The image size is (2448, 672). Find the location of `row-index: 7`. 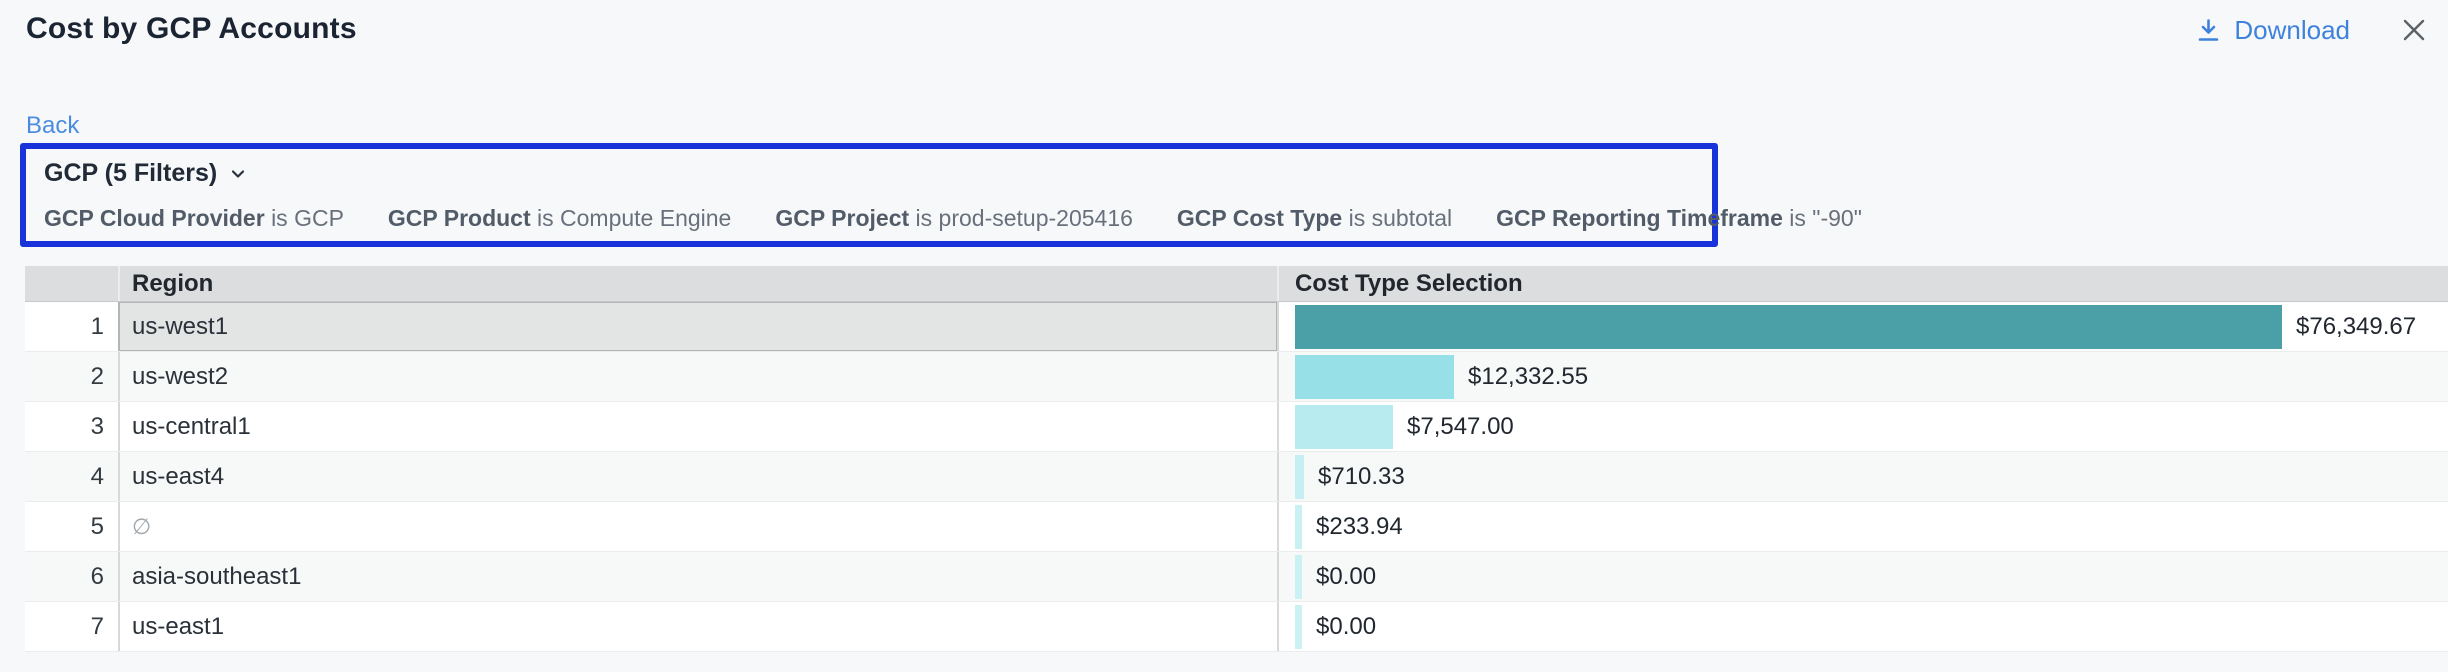

row-index: 7 is located at coordinates (97, 626).